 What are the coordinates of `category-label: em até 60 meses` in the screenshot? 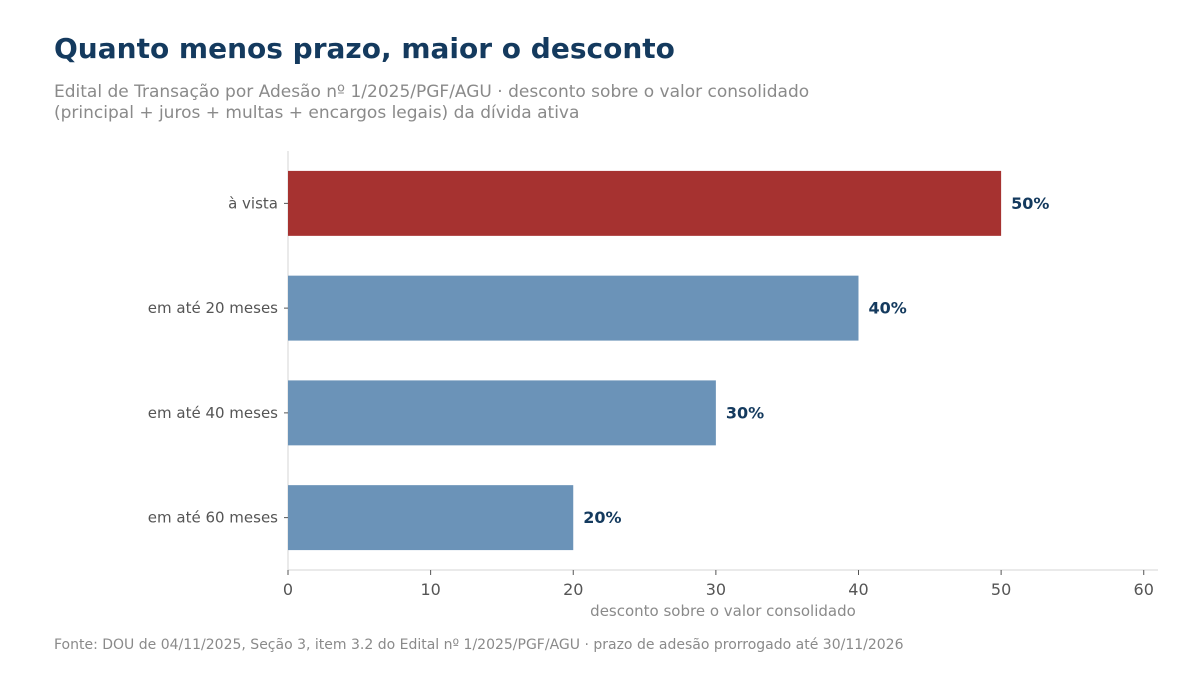 It's located at (213, 518).